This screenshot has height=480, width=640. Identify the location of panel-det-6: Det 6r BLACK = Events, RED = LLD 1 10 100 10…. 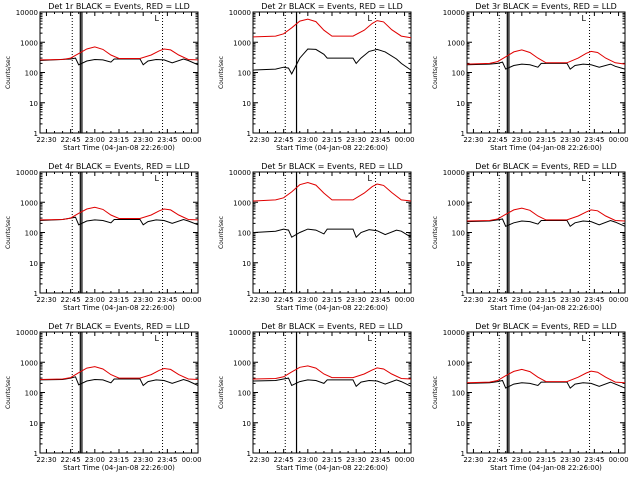
(530, 237).